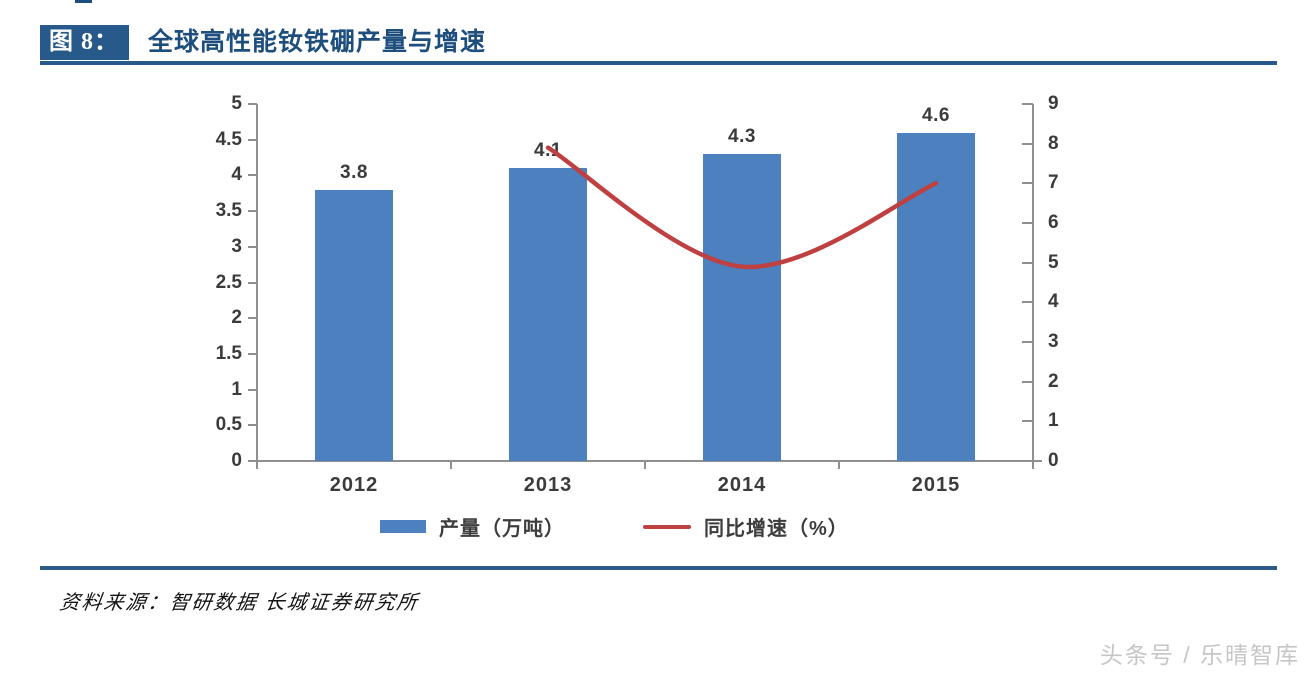  Describe the element at coordinates (354, 172) in the screenshot. I see `bar-value-label: 3.8` at that location.